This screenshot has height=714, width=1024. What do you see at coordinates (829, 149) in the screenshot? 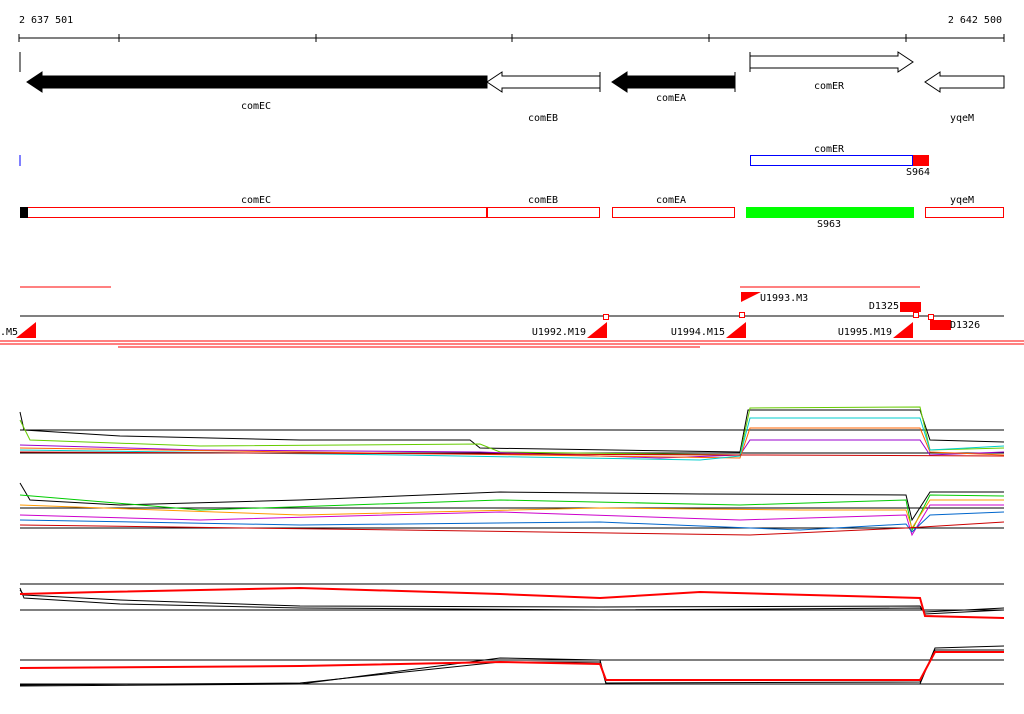
I see `site-label: comER` at bounding box center [829, 149].